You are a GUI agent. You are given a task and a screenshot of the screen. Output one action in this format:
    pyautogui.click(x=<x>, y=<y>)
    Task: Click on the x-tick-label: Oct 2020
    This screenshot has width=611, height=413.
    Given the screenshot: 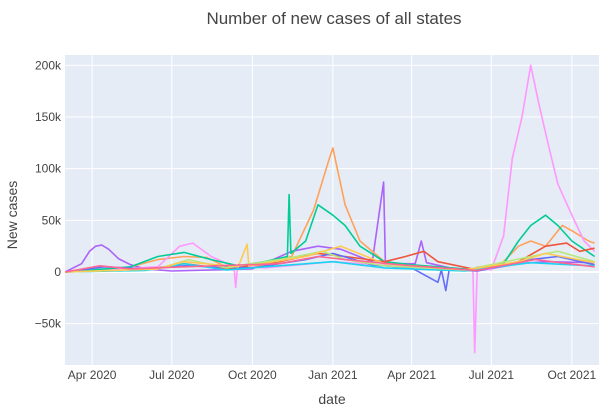 What is the action you would take?
    pyautogui.click(x=252, y=375)
    